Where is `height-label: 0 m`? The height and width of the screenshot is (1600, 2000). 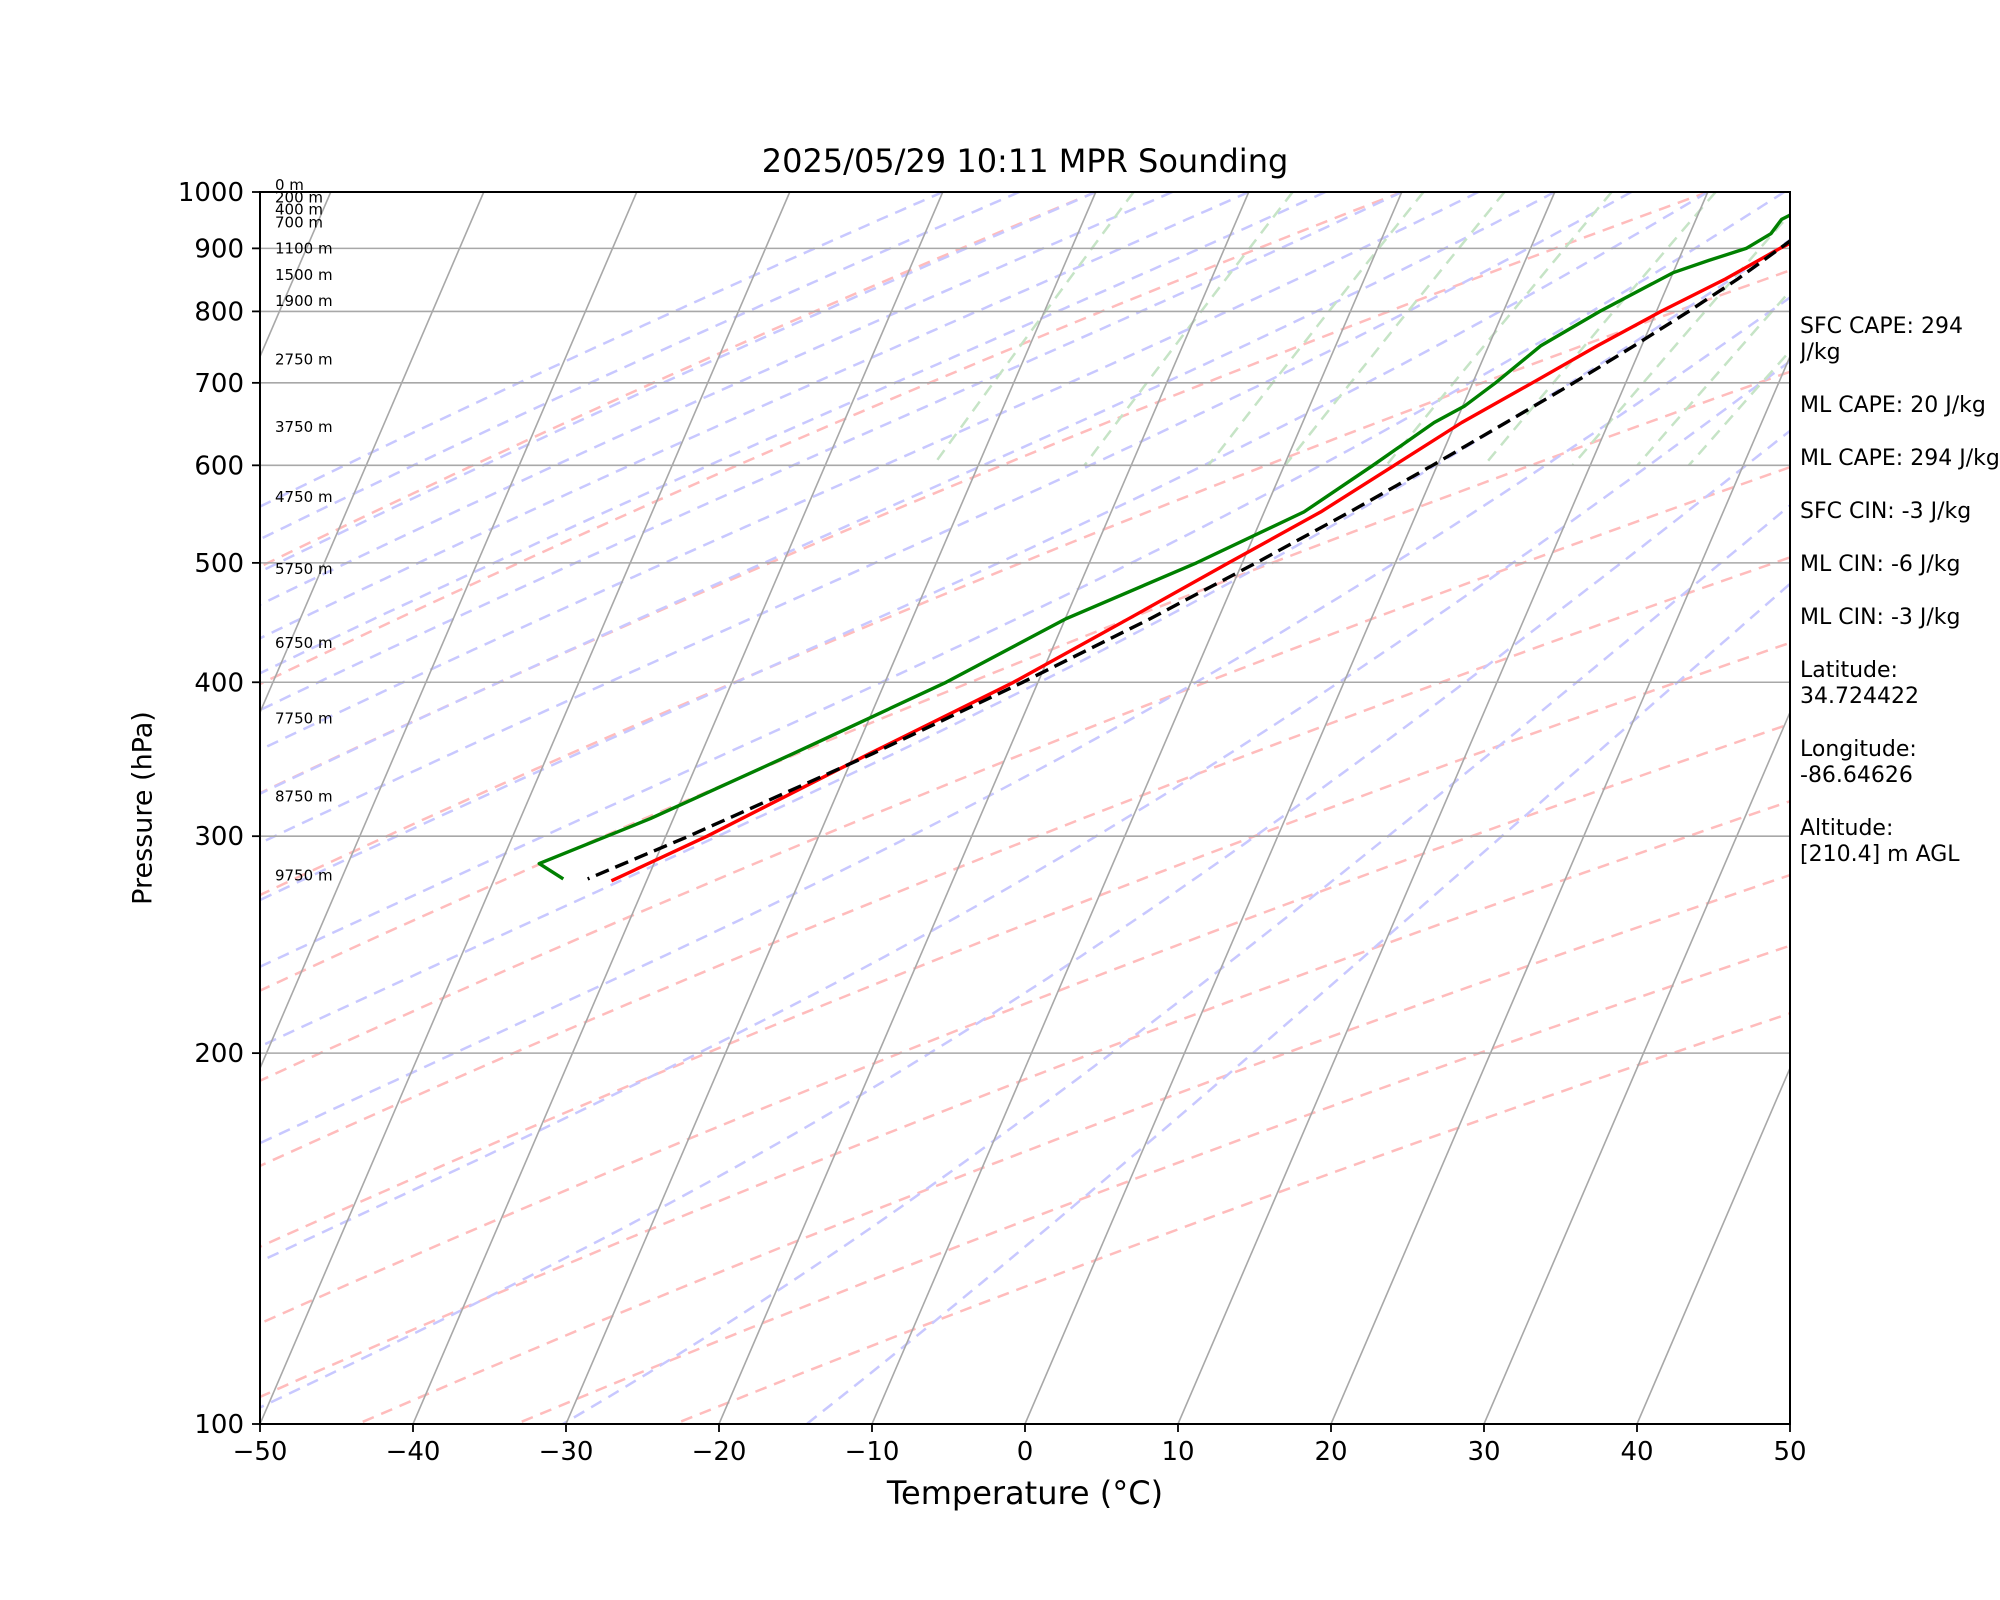 height-label: 0 m is located at coordinates (289, 185).